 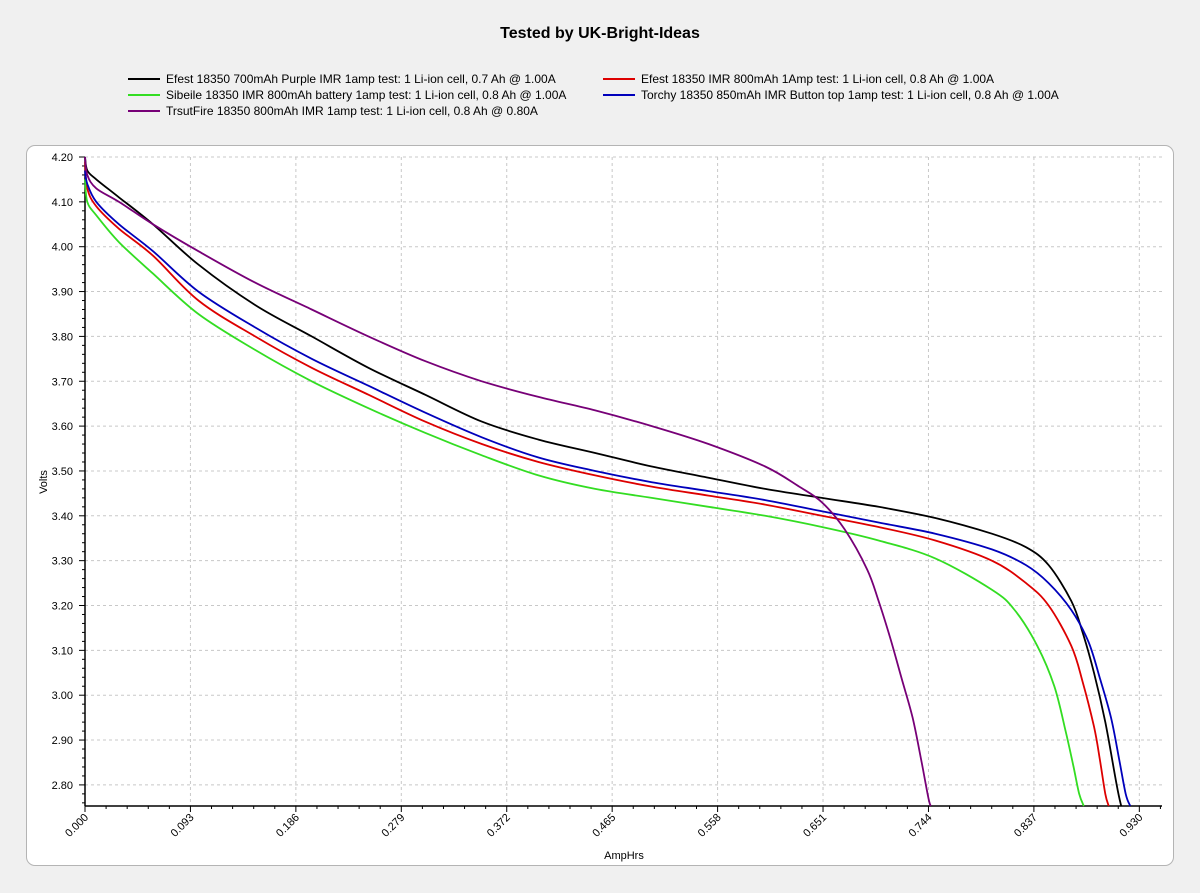 What do you see at coordinates (62, 158) in the screenshot?
I see `y-tick-label: 4.20` at bounding box center [62, 158].